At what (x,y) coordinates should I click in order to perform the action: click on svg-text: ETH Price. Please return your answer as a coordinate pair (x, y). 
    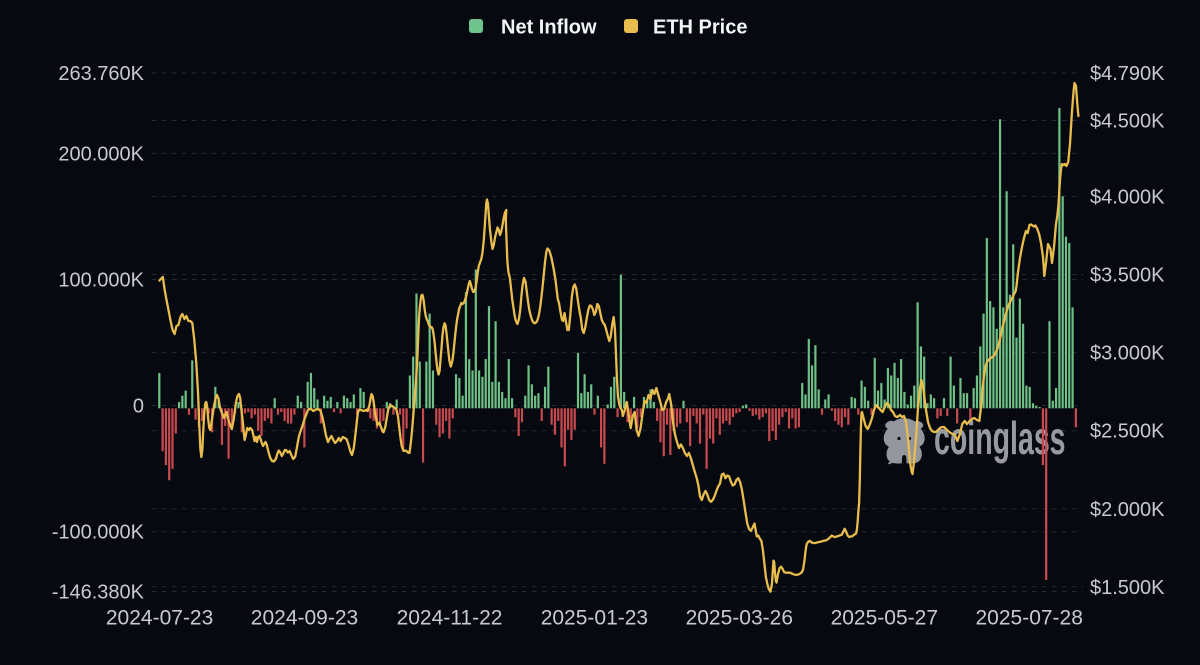
    Looking at the image, I should click on (700, 28).